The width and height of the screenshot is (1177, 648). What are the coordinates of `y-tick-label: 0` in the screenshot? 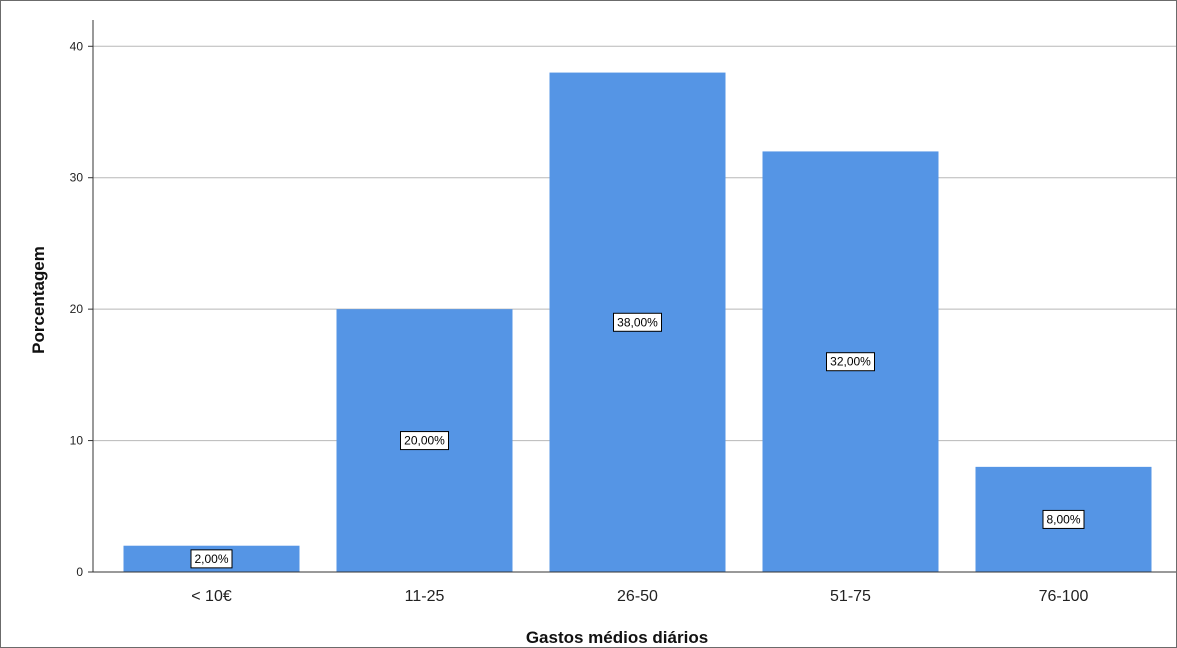 It's located at (79, 572).